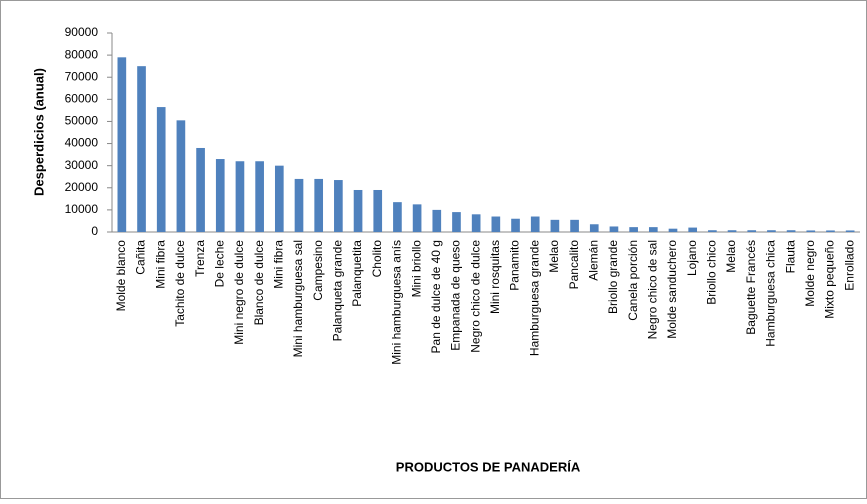 The width and height of the screenshot is (867, 504). I want to click on x-tick-label: Mixto pequeño, so click(830, 279).